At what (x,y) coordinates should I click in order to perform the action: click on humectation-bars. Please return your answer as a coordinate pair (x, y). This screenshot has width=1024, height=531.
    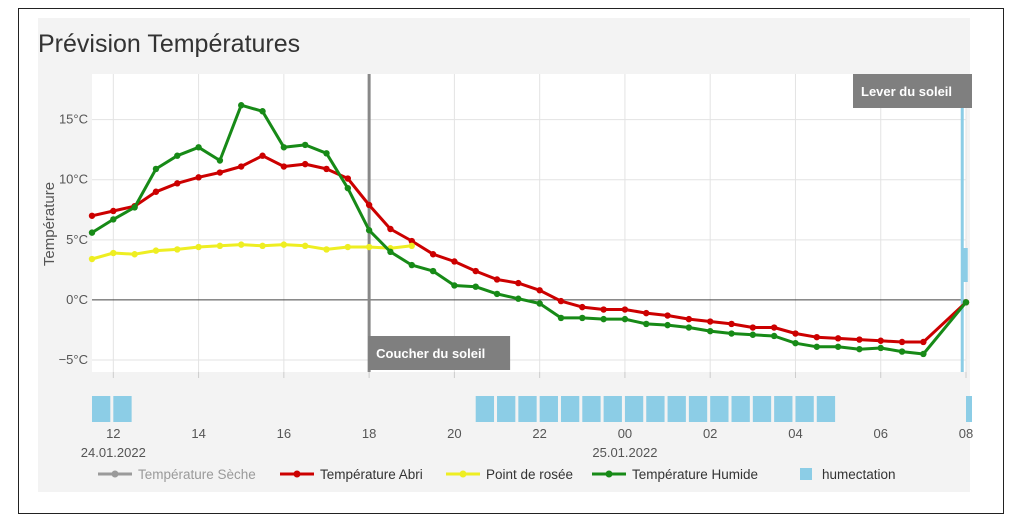
    Looking at the image, I should click on (532, 409).